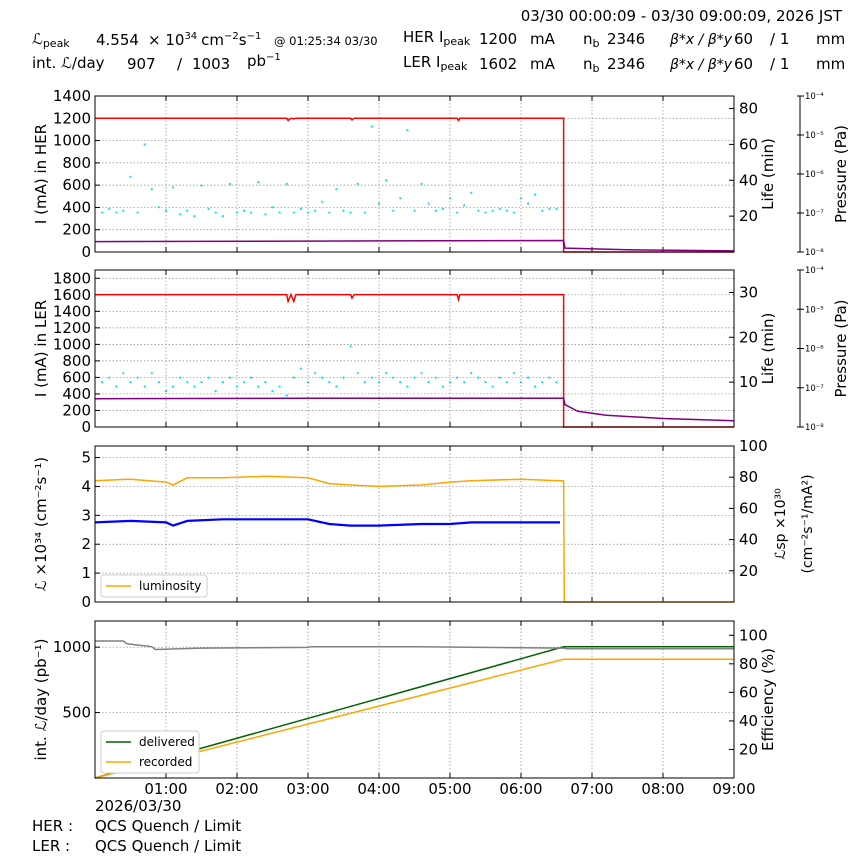  I want to click on pressure-tick-label: 10⁻⁷, so click(814, 389).